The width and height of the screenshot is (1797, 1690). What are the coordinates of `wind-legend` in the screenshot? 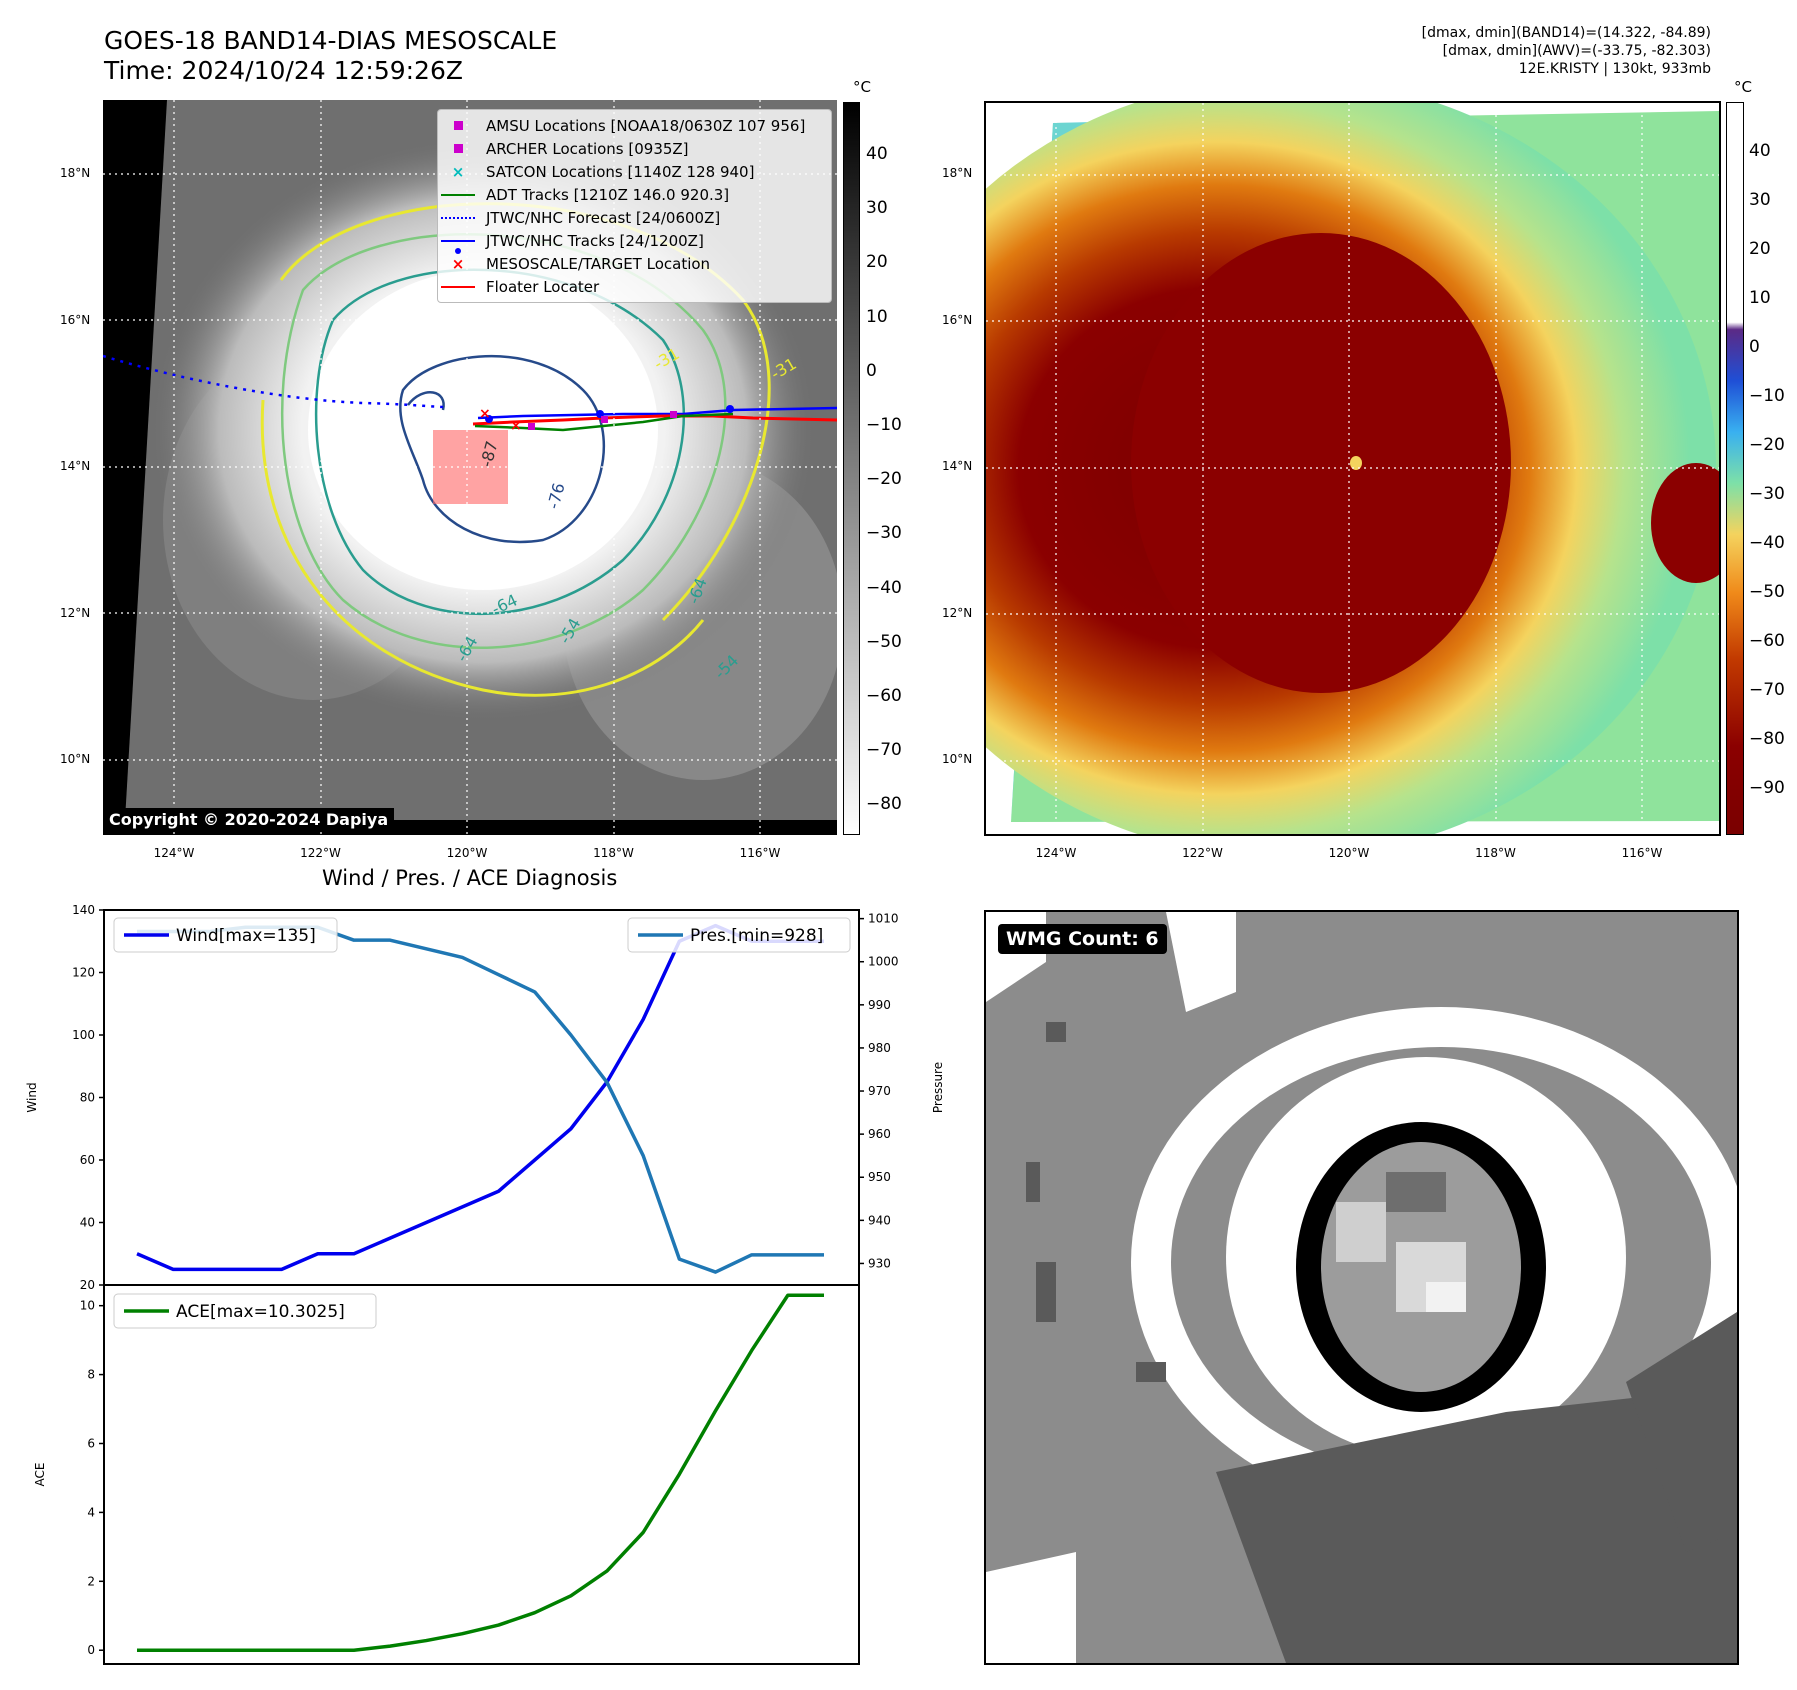 It's located at (225, 935).